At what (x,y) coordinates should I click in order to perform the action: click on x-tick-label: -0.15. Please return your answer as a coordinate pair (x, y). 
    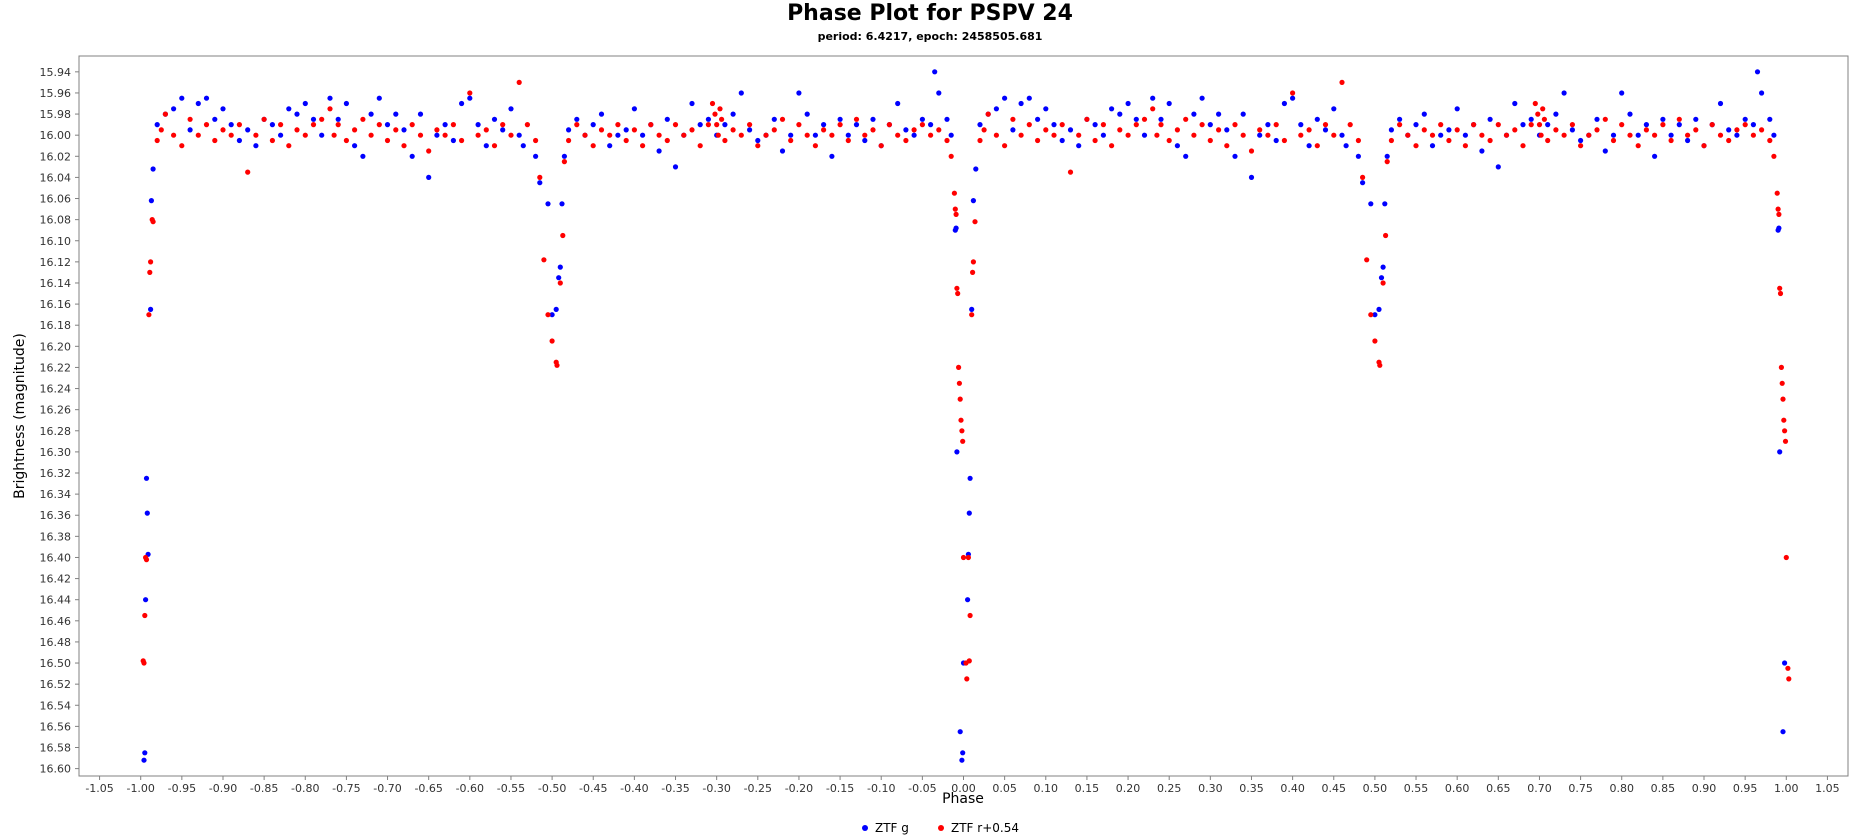
    Looking at the image, I should click on (840, 788).